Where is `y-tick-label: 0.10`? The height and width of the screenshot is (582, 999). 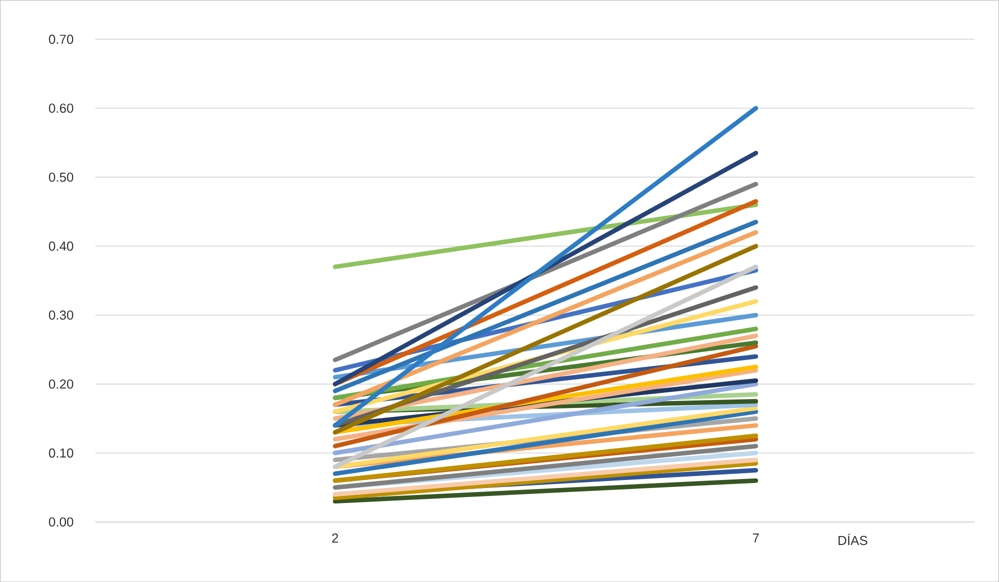 y-tick-label: 0.10 is located at coordinates (61, 453).